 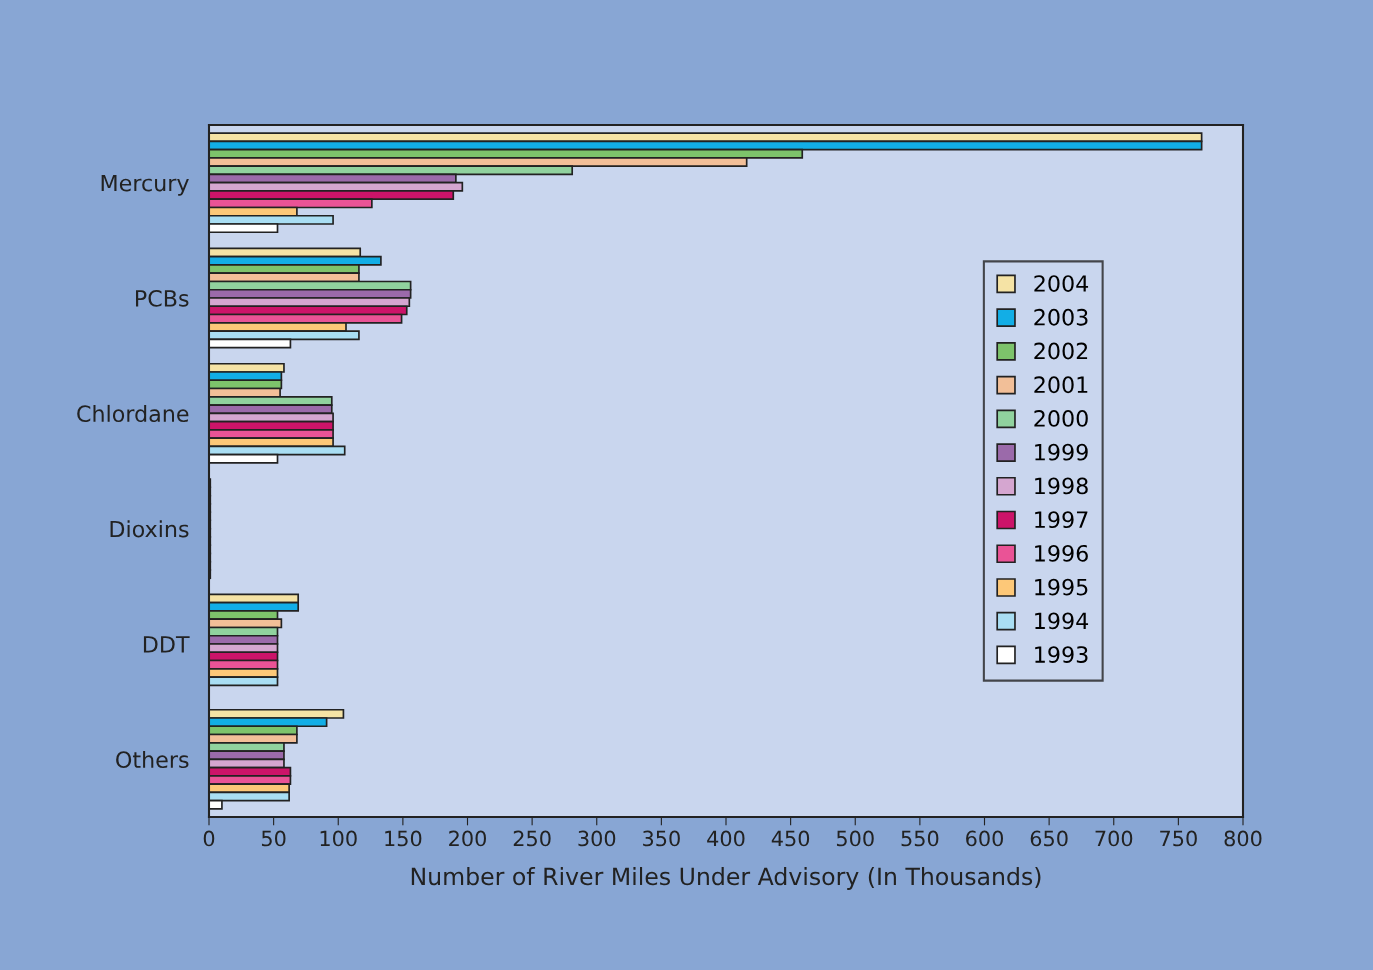 What do you see at coordinates (661, 838) in the screenshot?
I see `x-tick-label: 350` at bounding box center [661, 838].